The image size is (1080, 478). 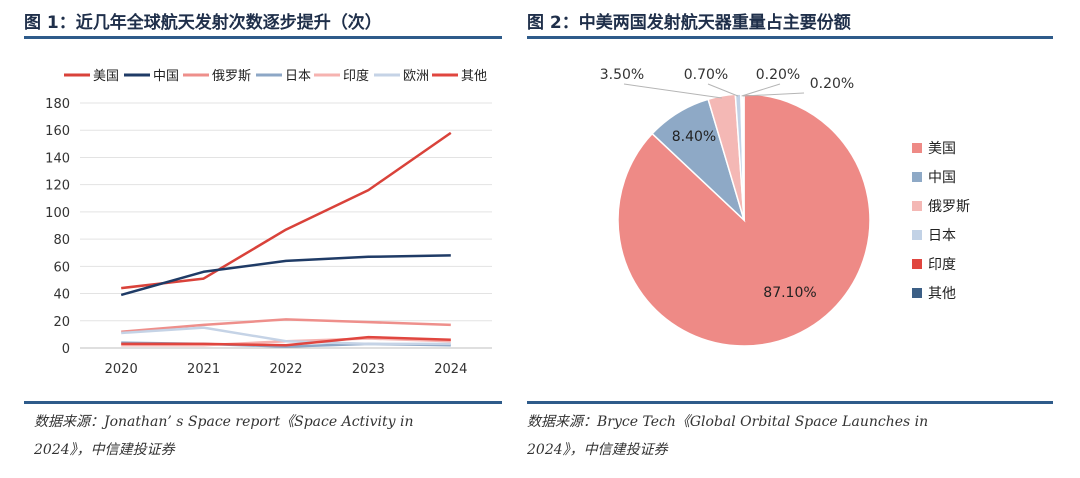 What do you see at coordinates (57, 131) in the screenshot?
I see `y-tick-label: 160` at bounding box center [57, 131].